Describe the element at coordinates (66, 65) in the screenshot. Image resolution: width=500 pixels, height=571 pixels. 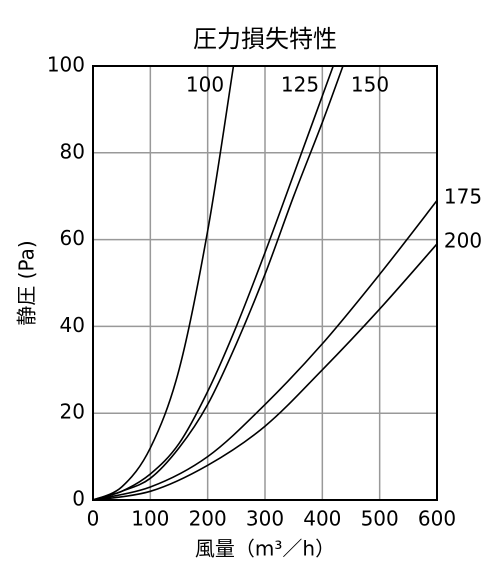
I see `y-tick-label: 100` at that location.